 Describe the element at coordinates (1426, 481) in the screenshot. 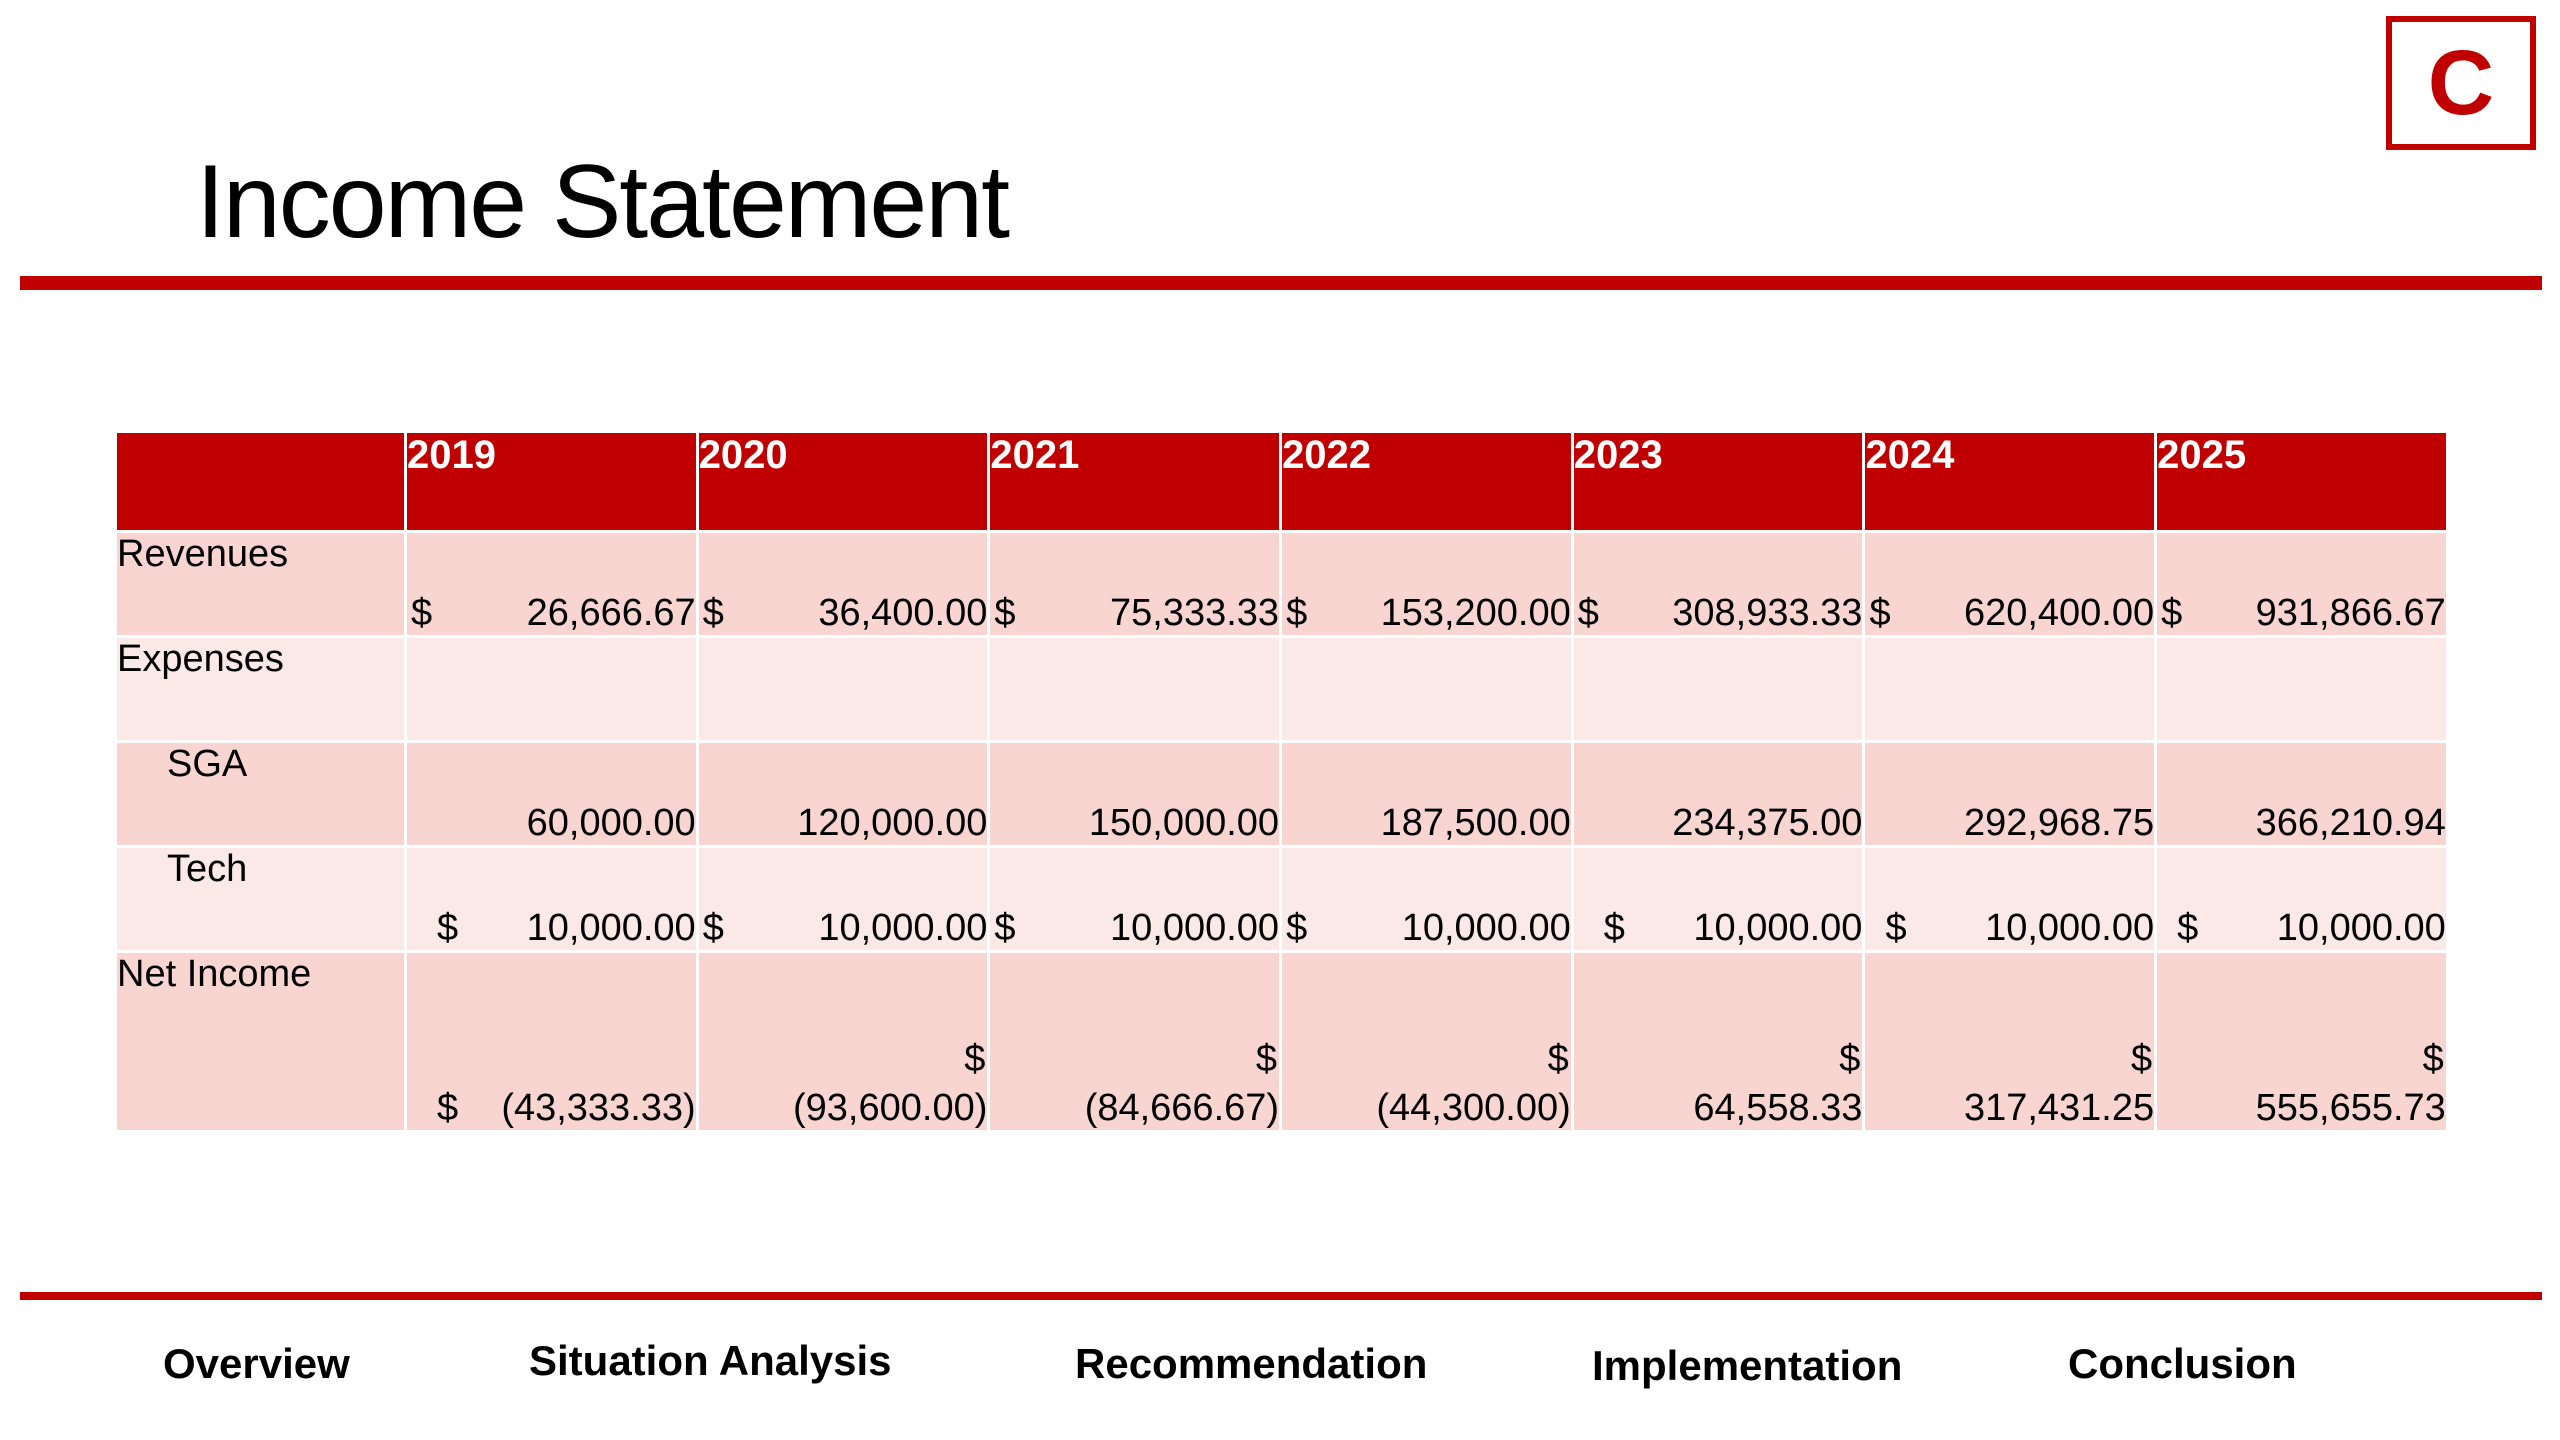

I see `year-header: 2022` at that location.